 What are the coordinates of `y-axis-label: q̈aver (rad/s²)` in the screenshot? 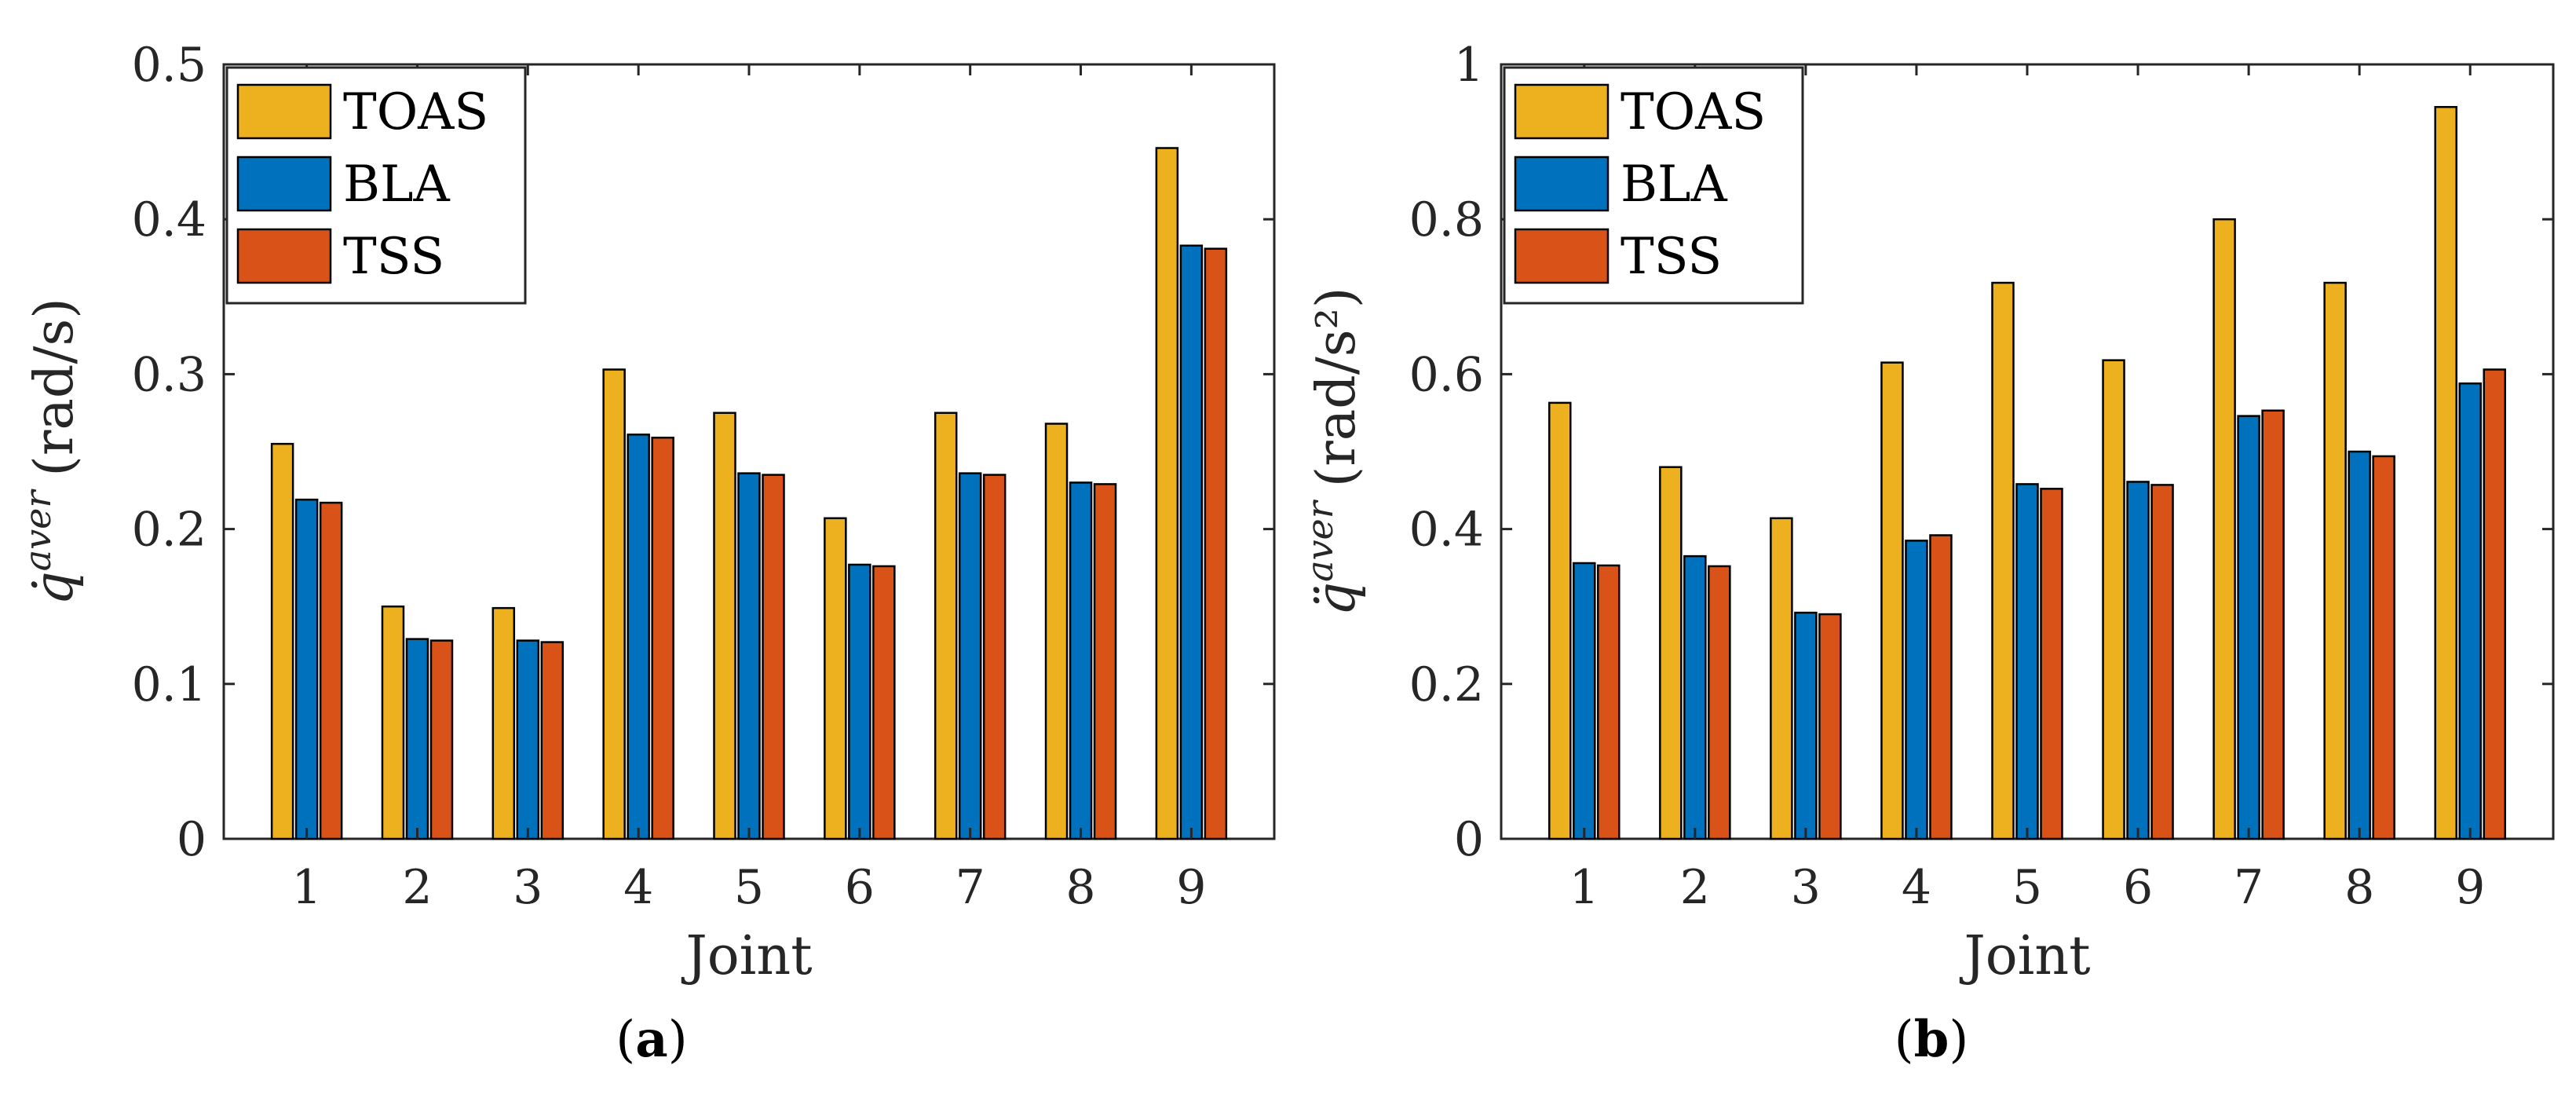 It's located at (1333, 452).